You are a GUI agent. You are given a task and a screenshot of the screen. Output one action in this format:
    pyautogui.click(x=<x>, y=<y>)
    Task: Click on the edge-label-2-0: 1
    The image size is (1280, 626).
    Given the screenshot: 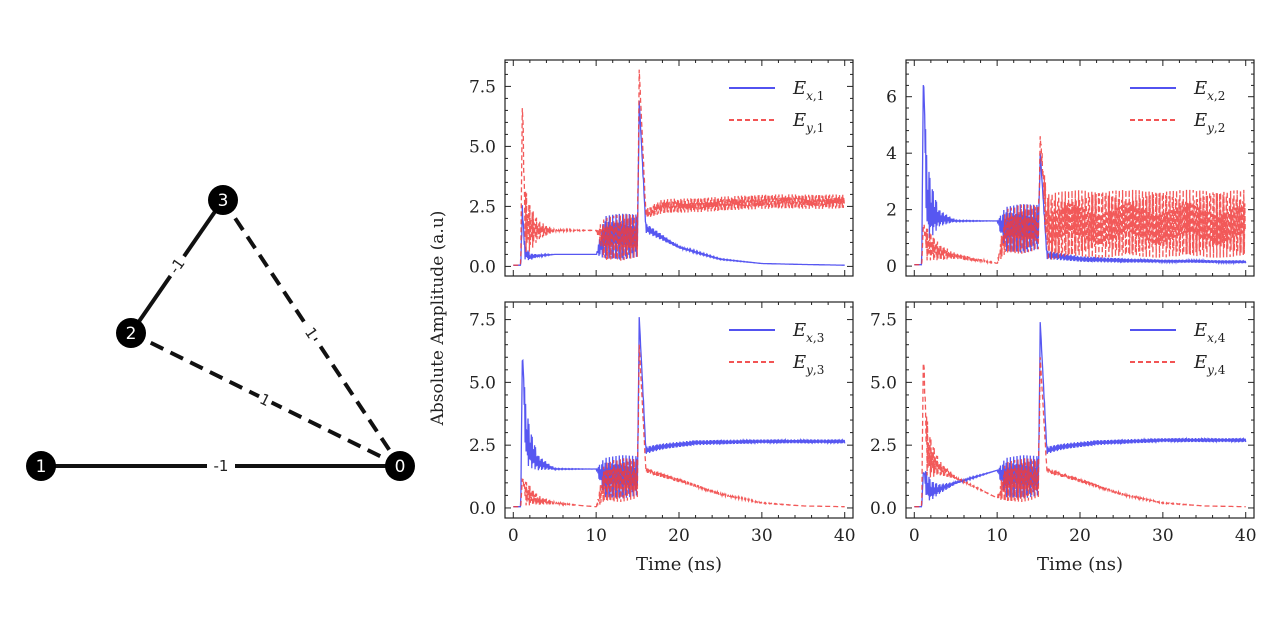 What is the action you would take?
    pyautogui.click(x=265, y=399)
    